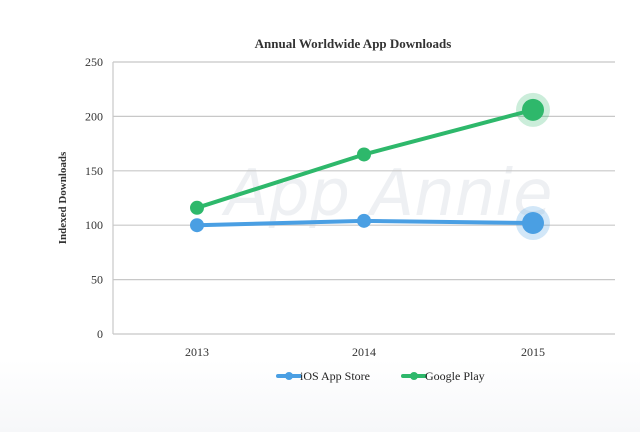 This screenshot has width=640, height=432. I want to click on y-tick-label: 250, so click(94, 62).